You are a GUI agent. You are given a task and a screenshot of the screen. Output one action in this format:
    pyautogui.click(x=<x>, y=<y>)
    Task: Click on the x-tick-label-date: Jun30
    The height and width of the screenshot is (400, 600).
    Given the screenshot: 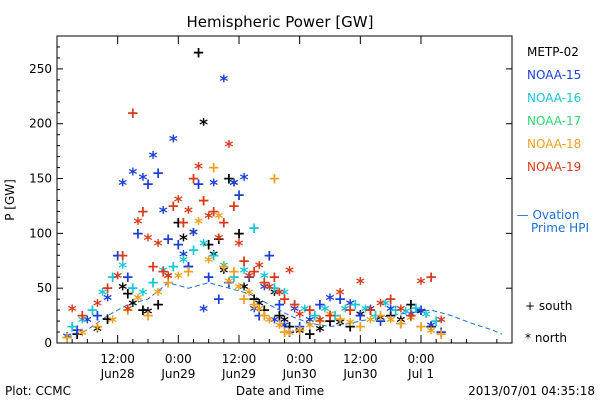 What is the action you would take?
    pyautogui.click(x=359, y=374)
    